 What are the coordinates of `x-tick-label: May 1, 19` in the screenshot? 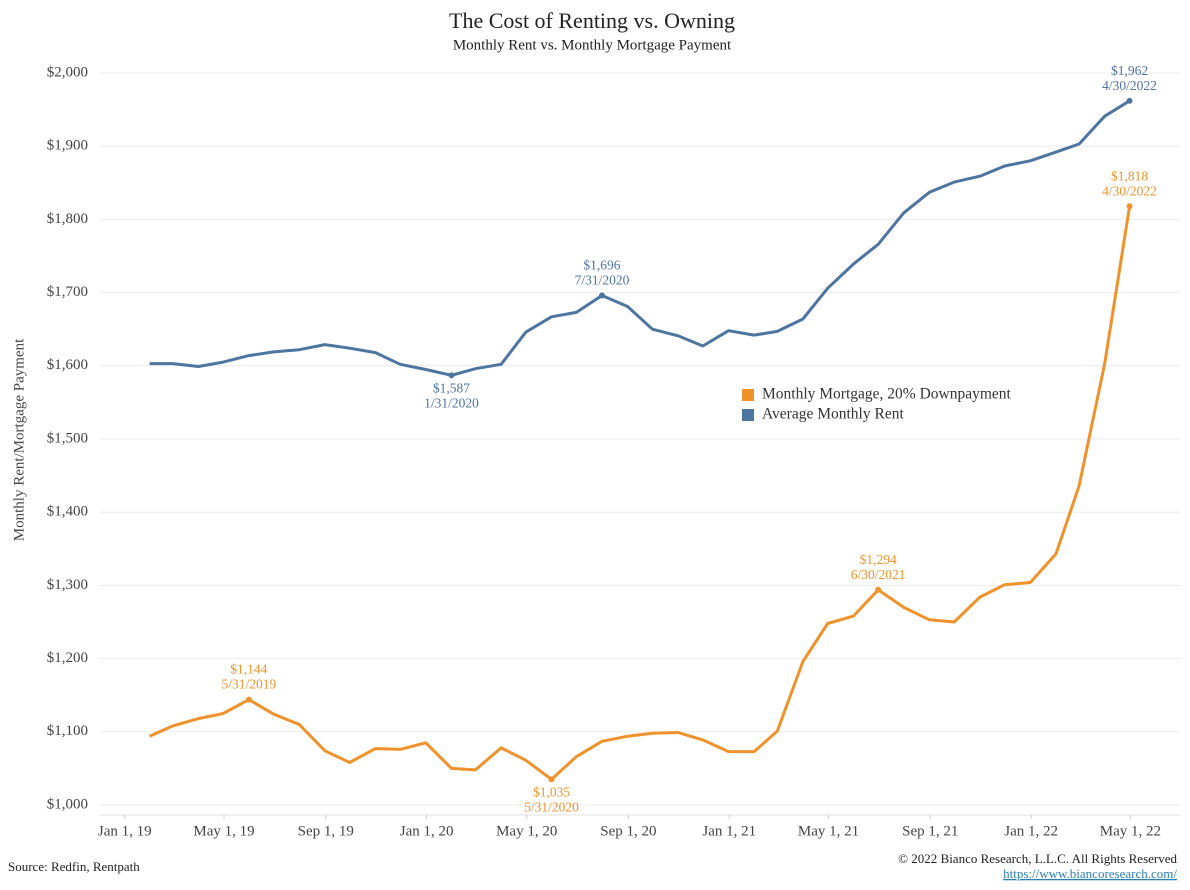 It's located at (223, 831).